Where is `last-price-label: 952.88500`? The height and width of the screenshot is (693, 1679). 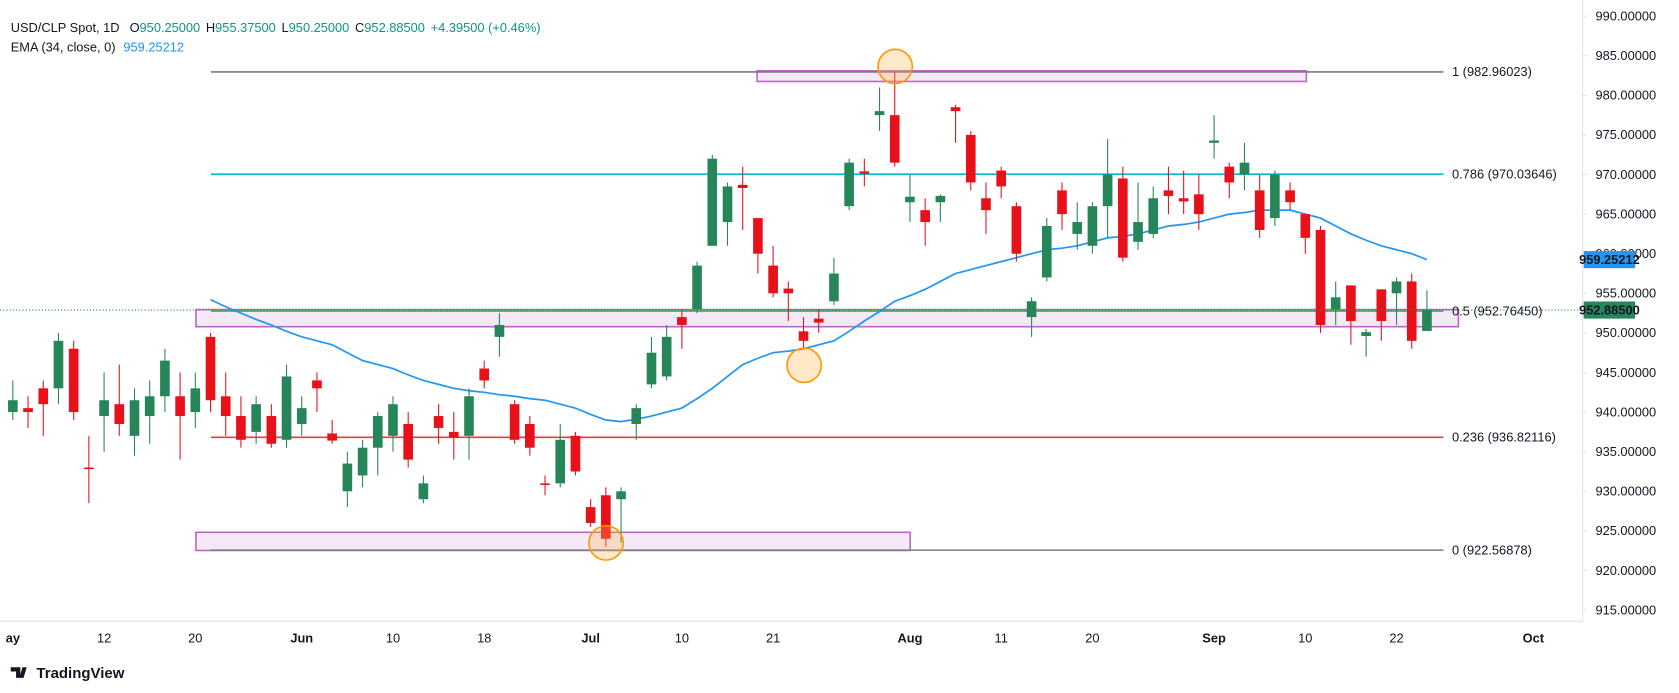
last-price-label: 952.88500 is located at coordinates (1609, 309).